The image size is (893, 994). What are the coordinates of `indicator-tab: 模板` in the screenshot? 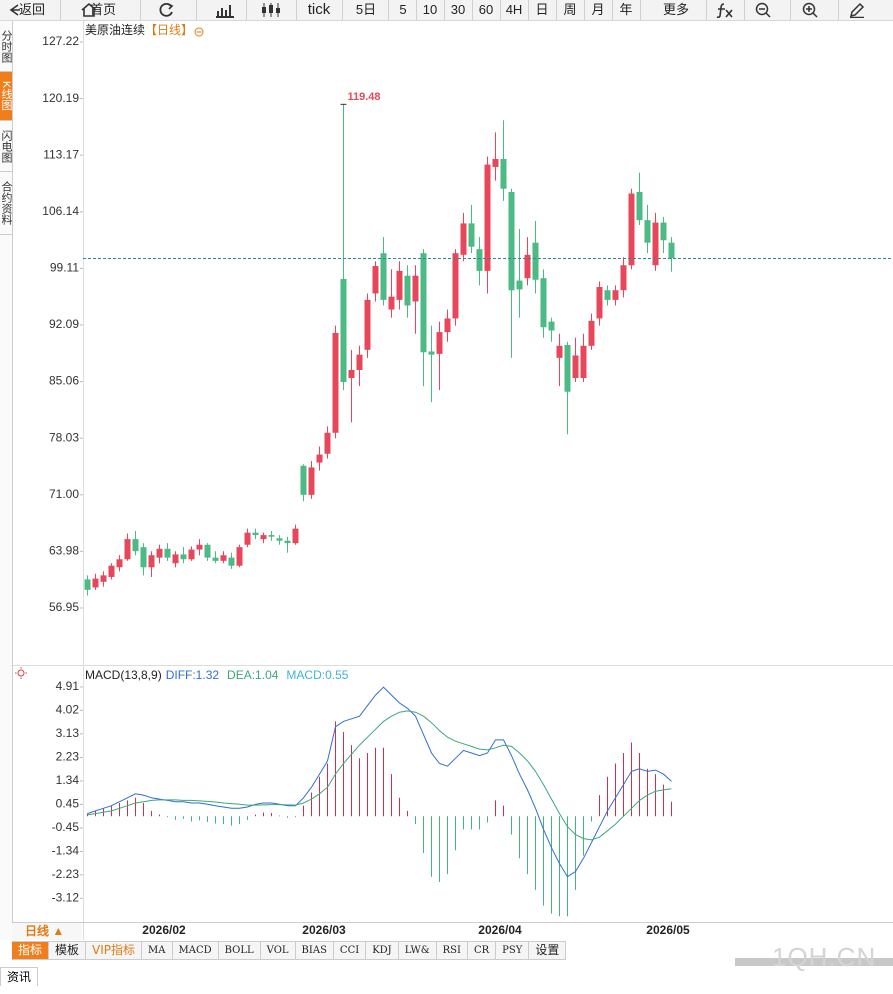 It's located at (68, 950).